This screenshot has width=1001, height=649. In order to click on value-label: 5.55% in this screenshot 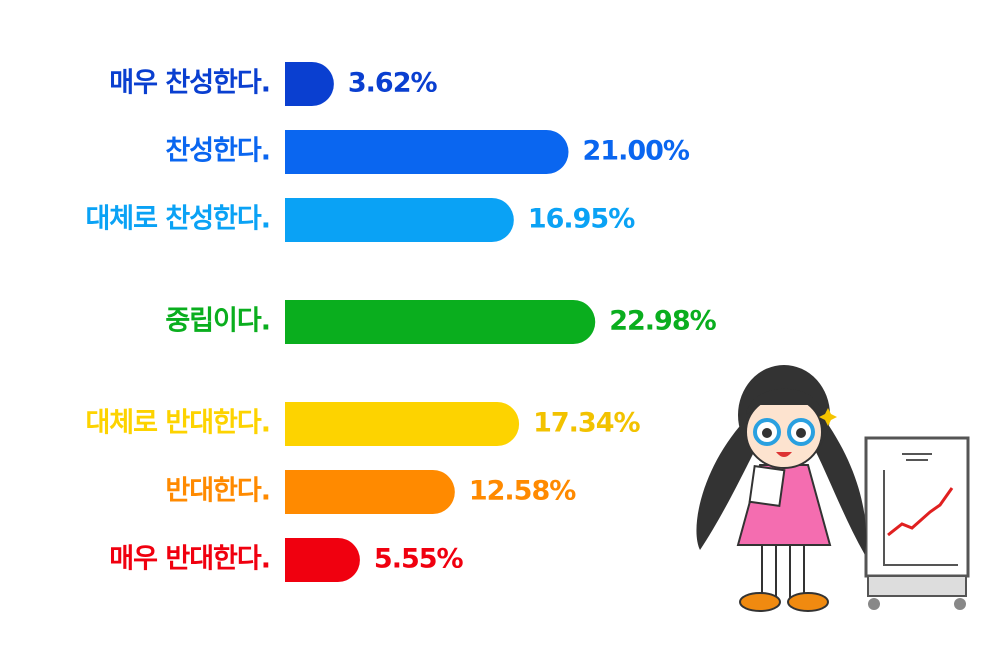, I will do `click(419, 559)`.